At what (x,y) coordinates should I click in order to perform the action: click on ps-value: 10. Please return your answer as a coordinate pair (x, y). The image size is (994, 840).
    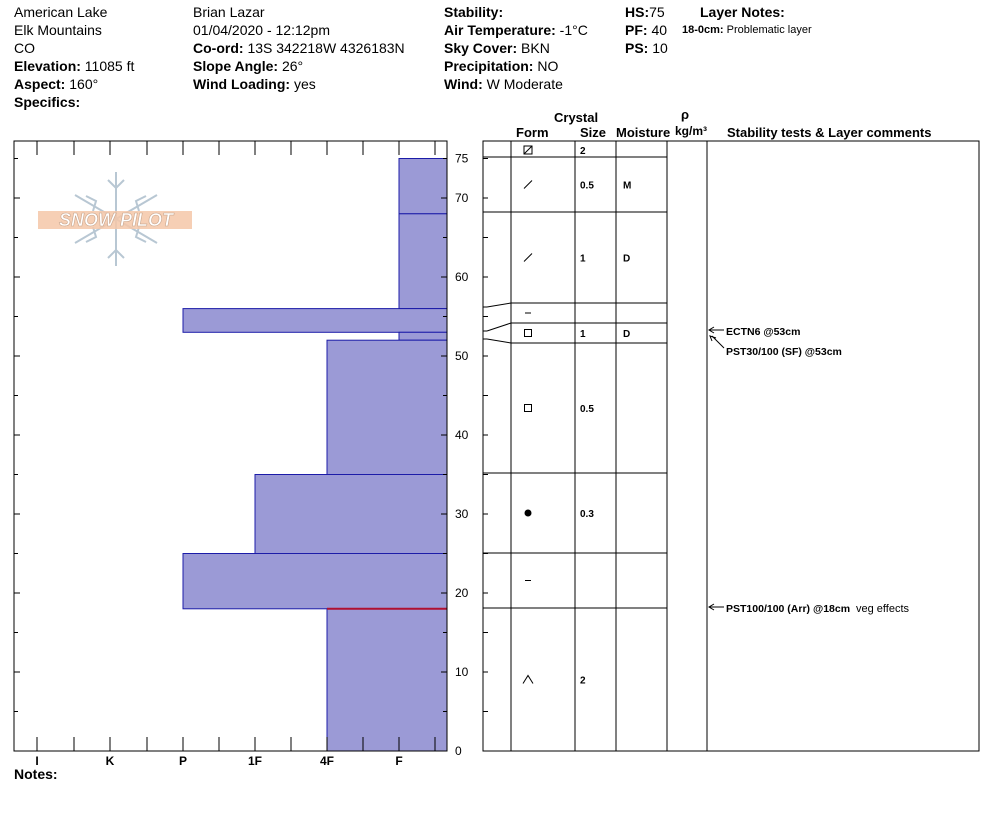
    Looking at the image, I should click on (660, 48).